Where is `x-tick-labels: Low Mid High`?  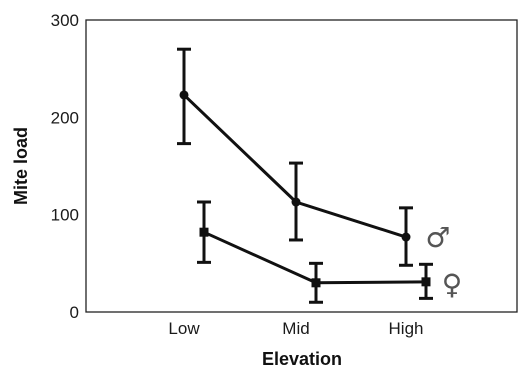 x-tick-labels: Low Mid High is located at coordinates (295, 328).